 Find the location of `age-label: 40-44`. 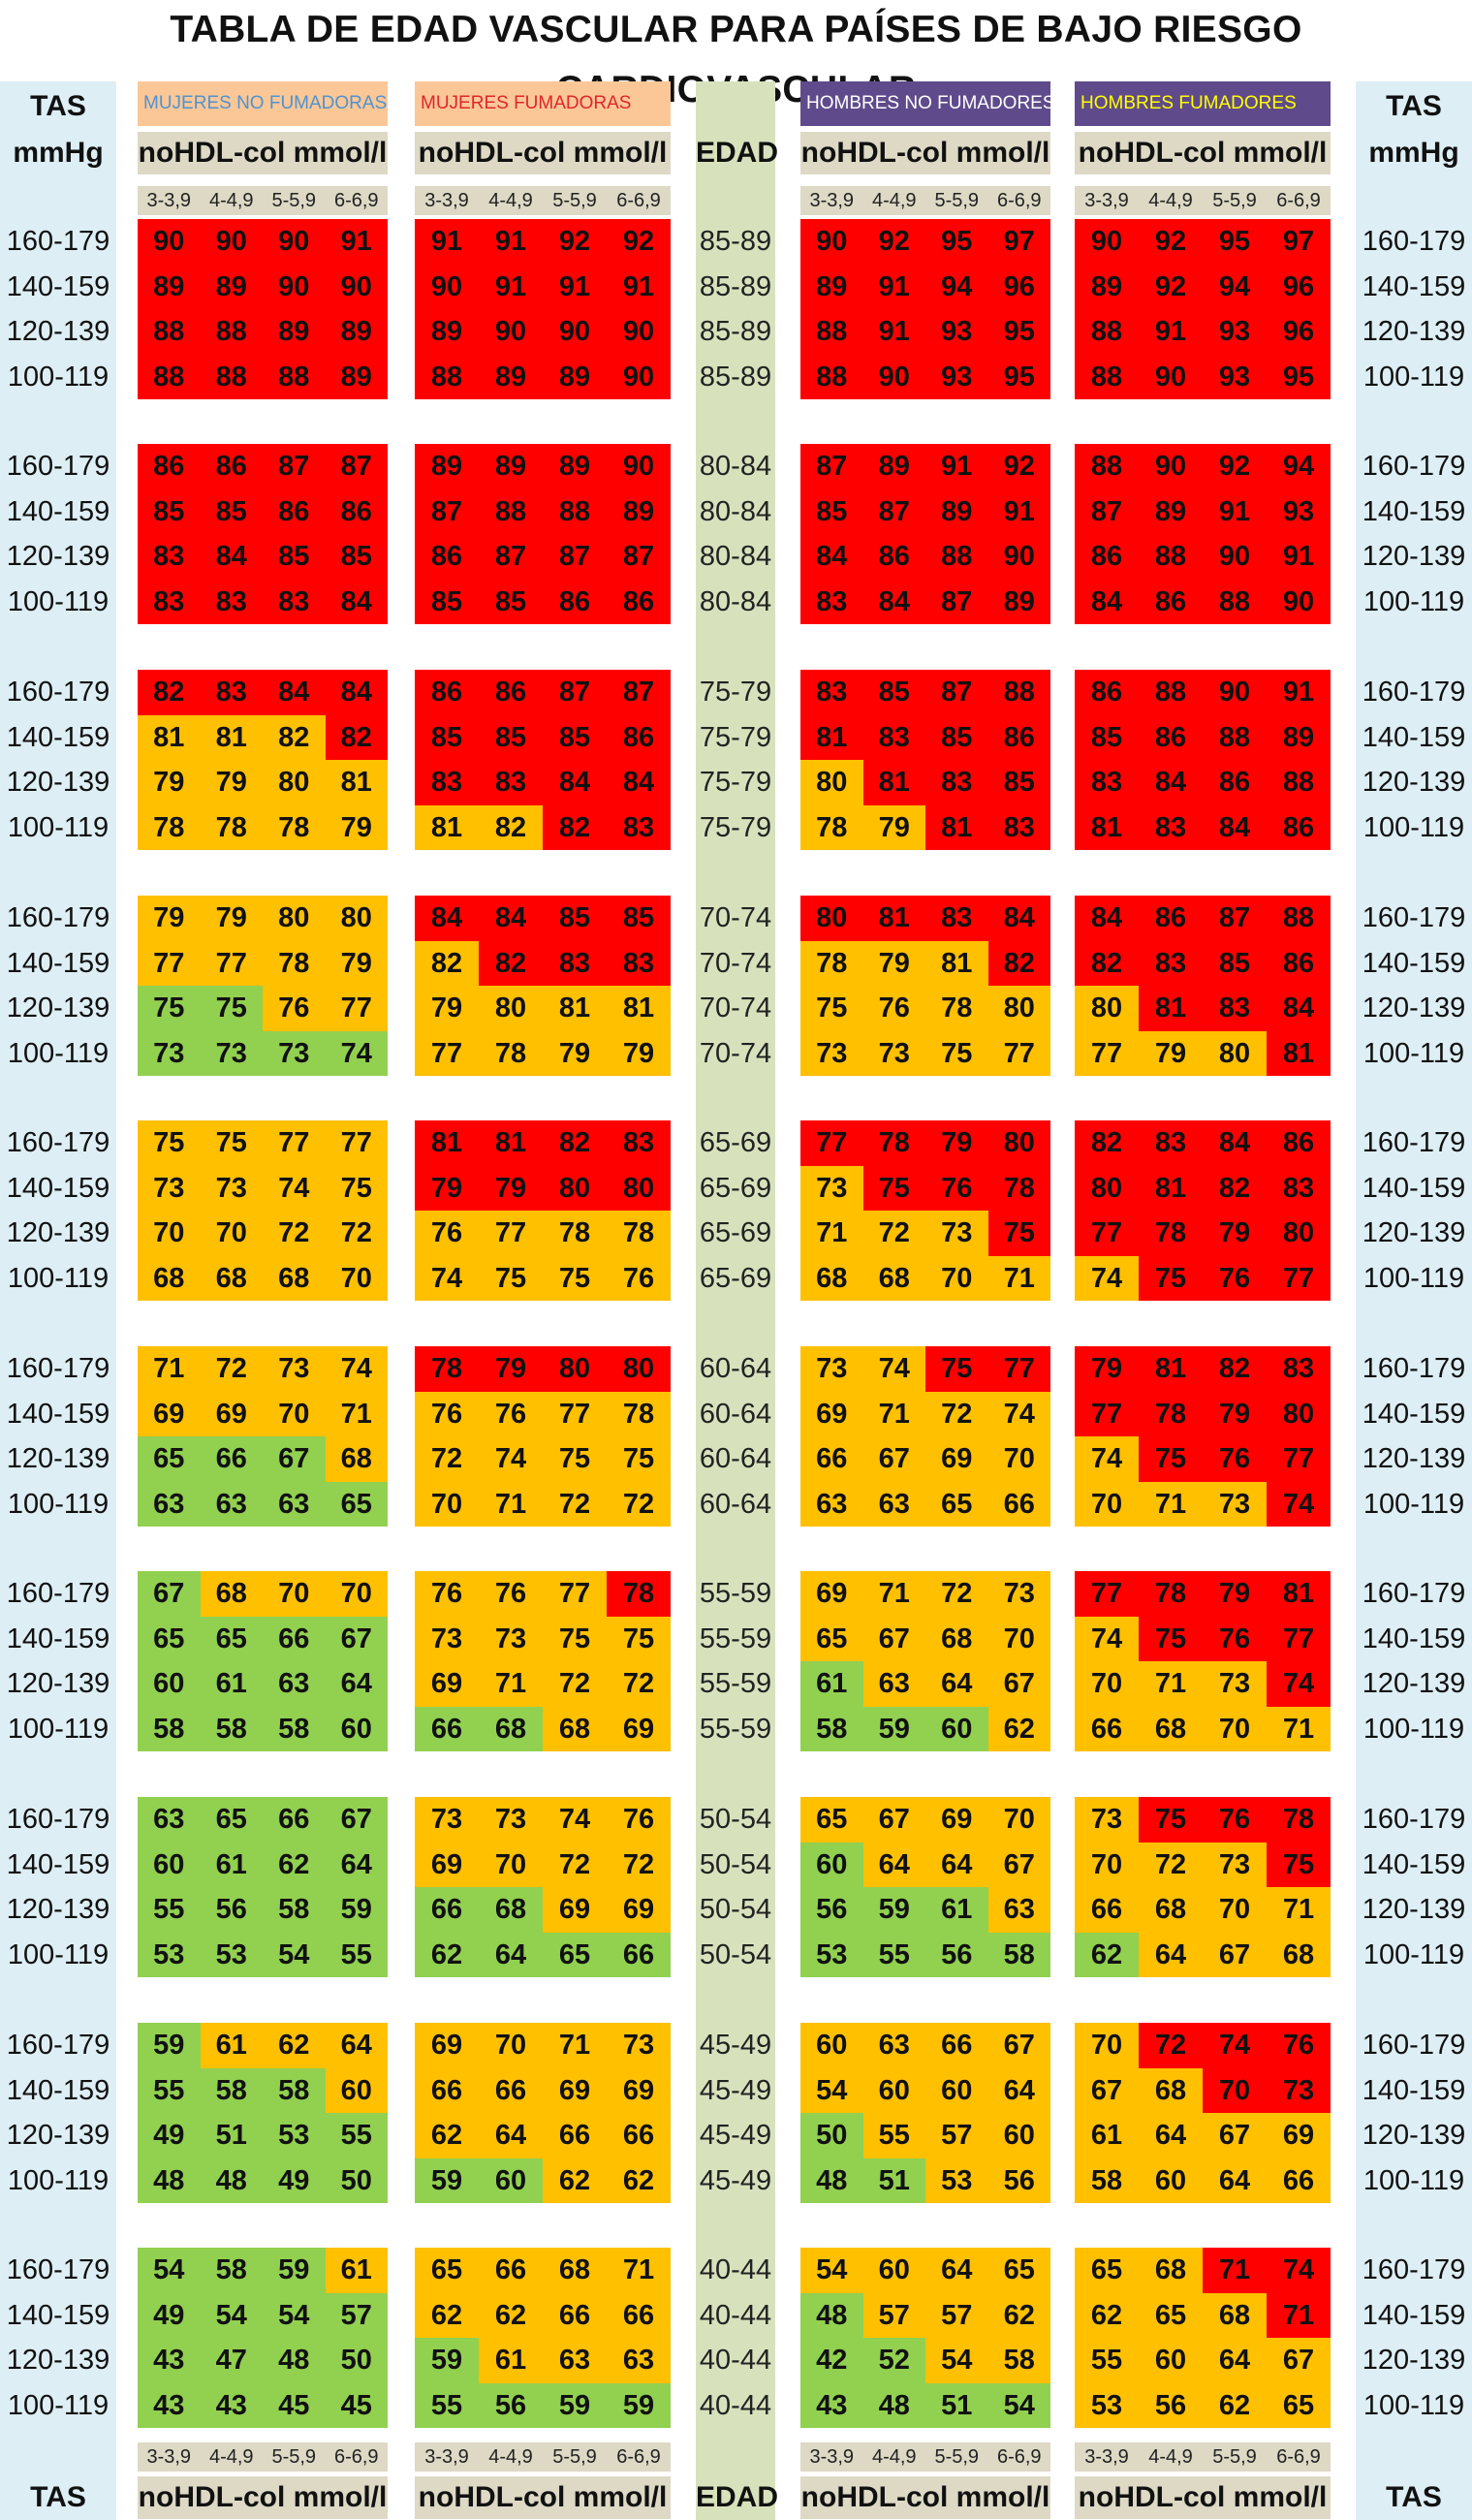

age-label: 40-44 is located at coordinates (735, 2269).